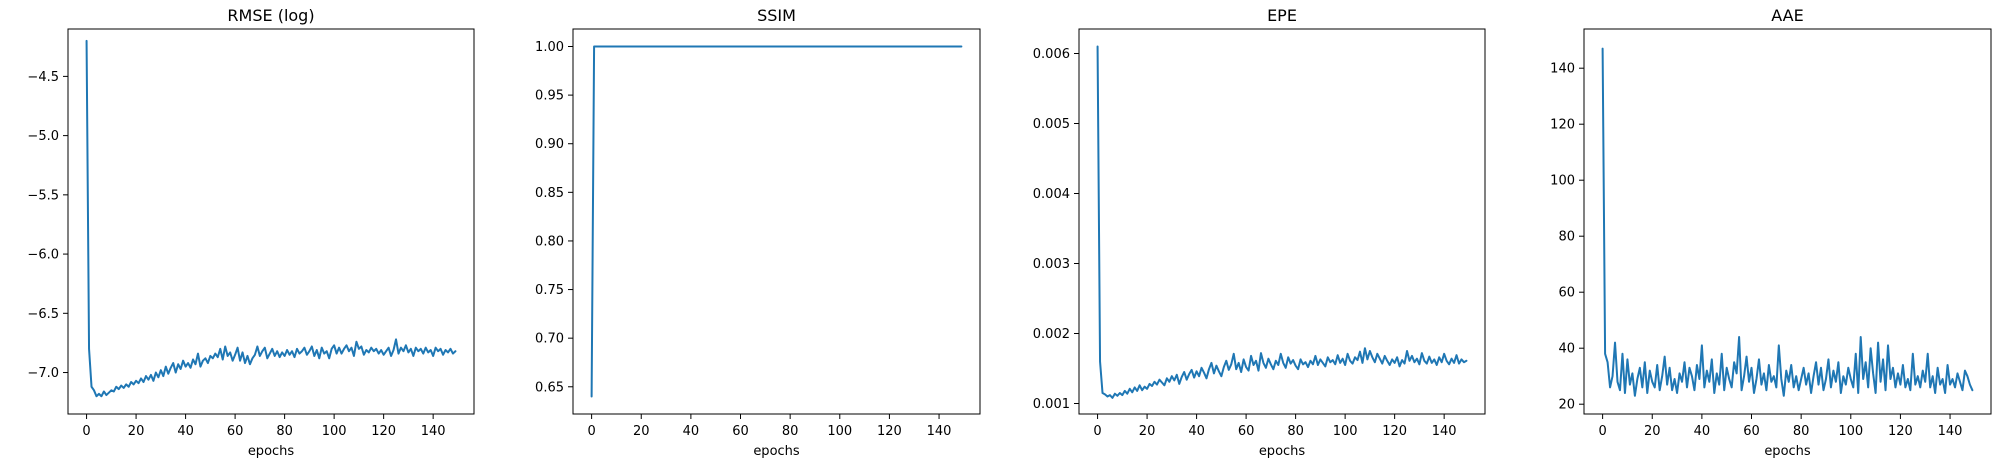  I want to click on chart-title: SSIM, so click(776, 15).